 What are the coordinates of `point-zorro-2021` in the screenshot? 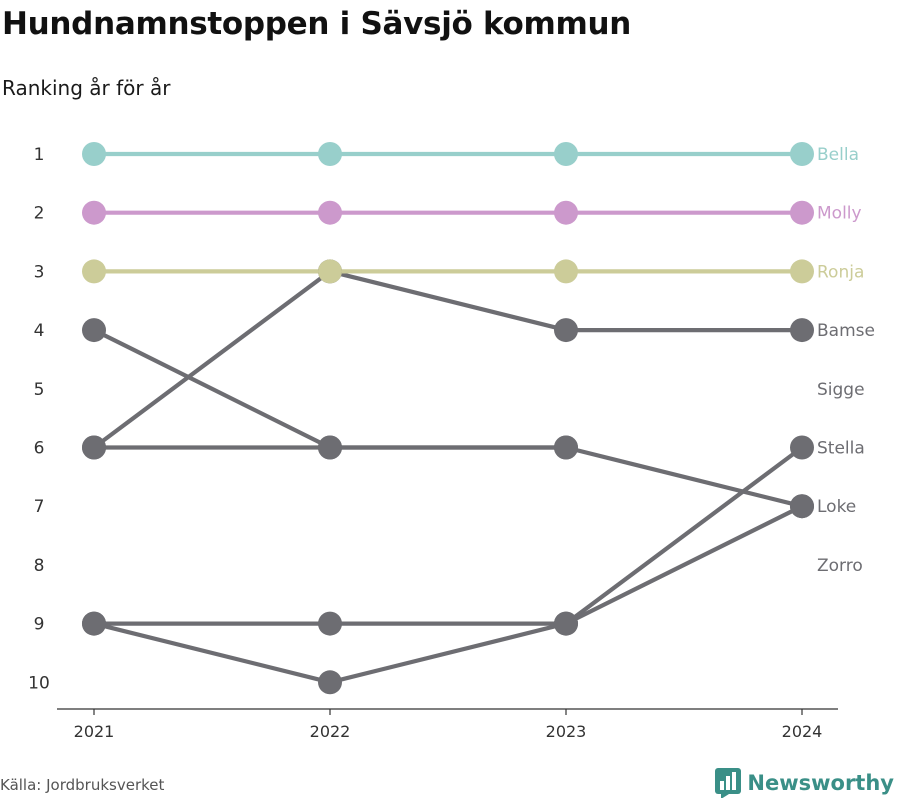 It's located at (94, 447).